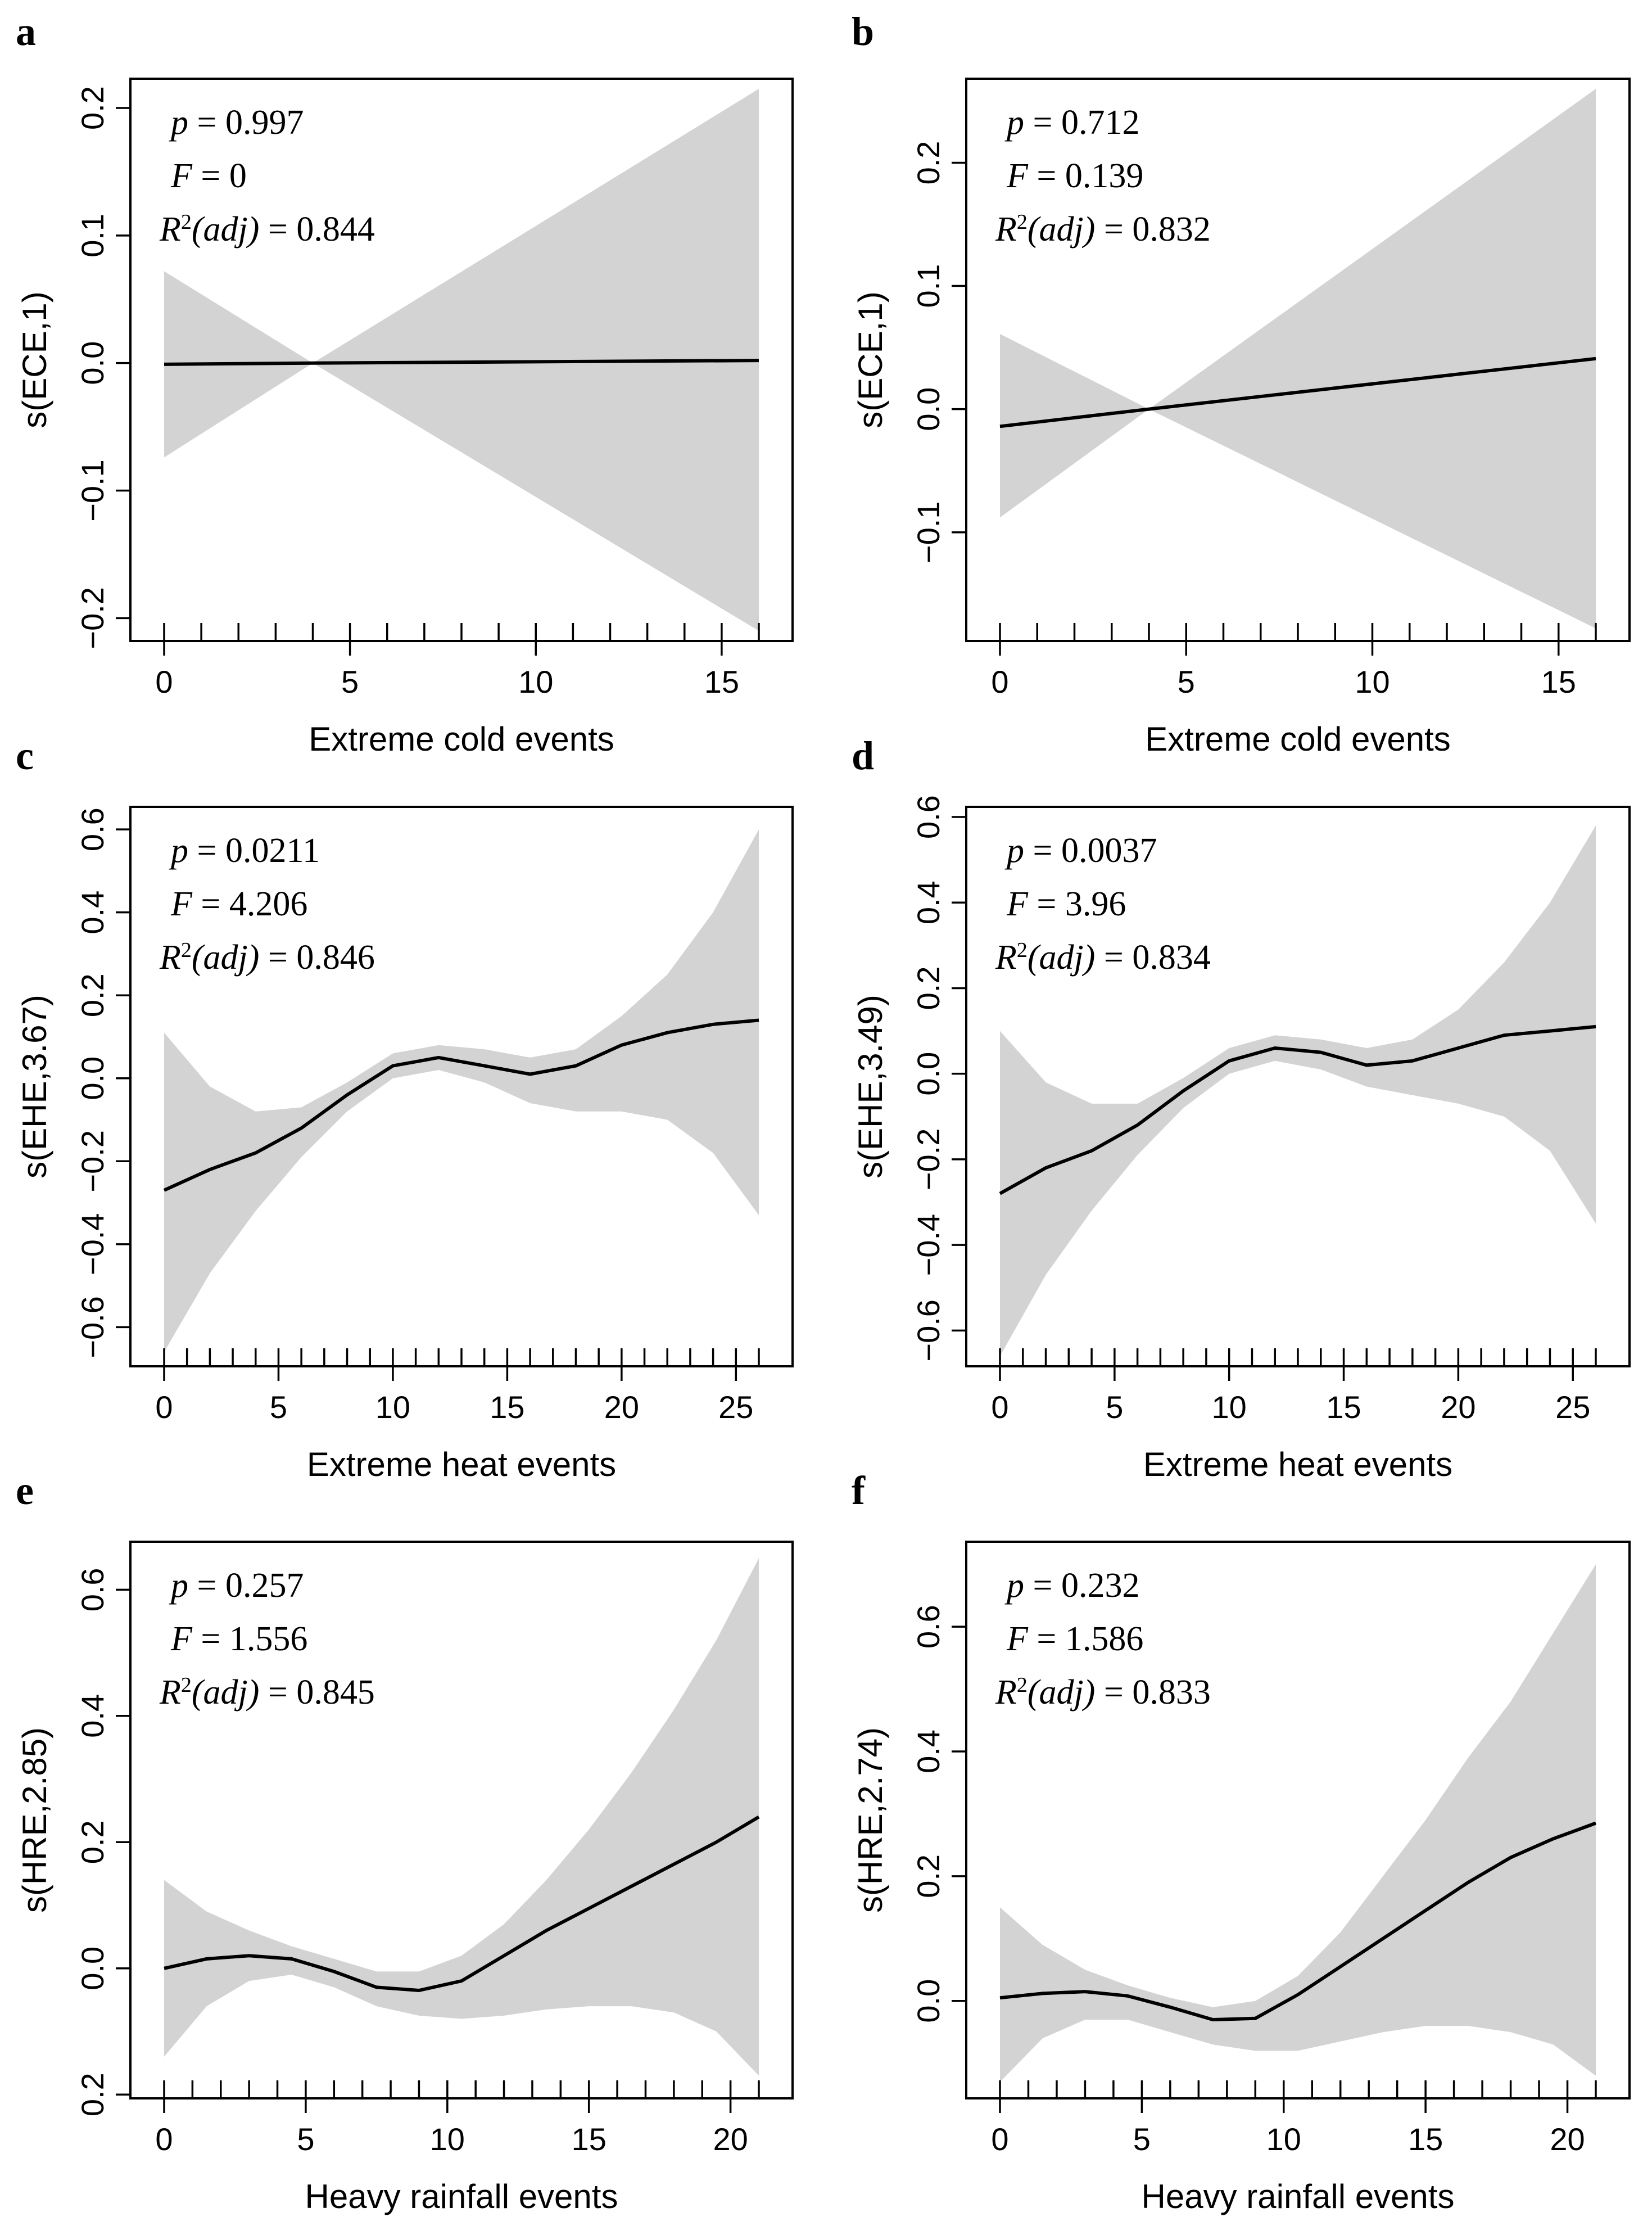 Image resolution: width=1652 pixels, height=2235 pixels. I want to click on stat-p: p = 0.0037, so click(1080, 851).